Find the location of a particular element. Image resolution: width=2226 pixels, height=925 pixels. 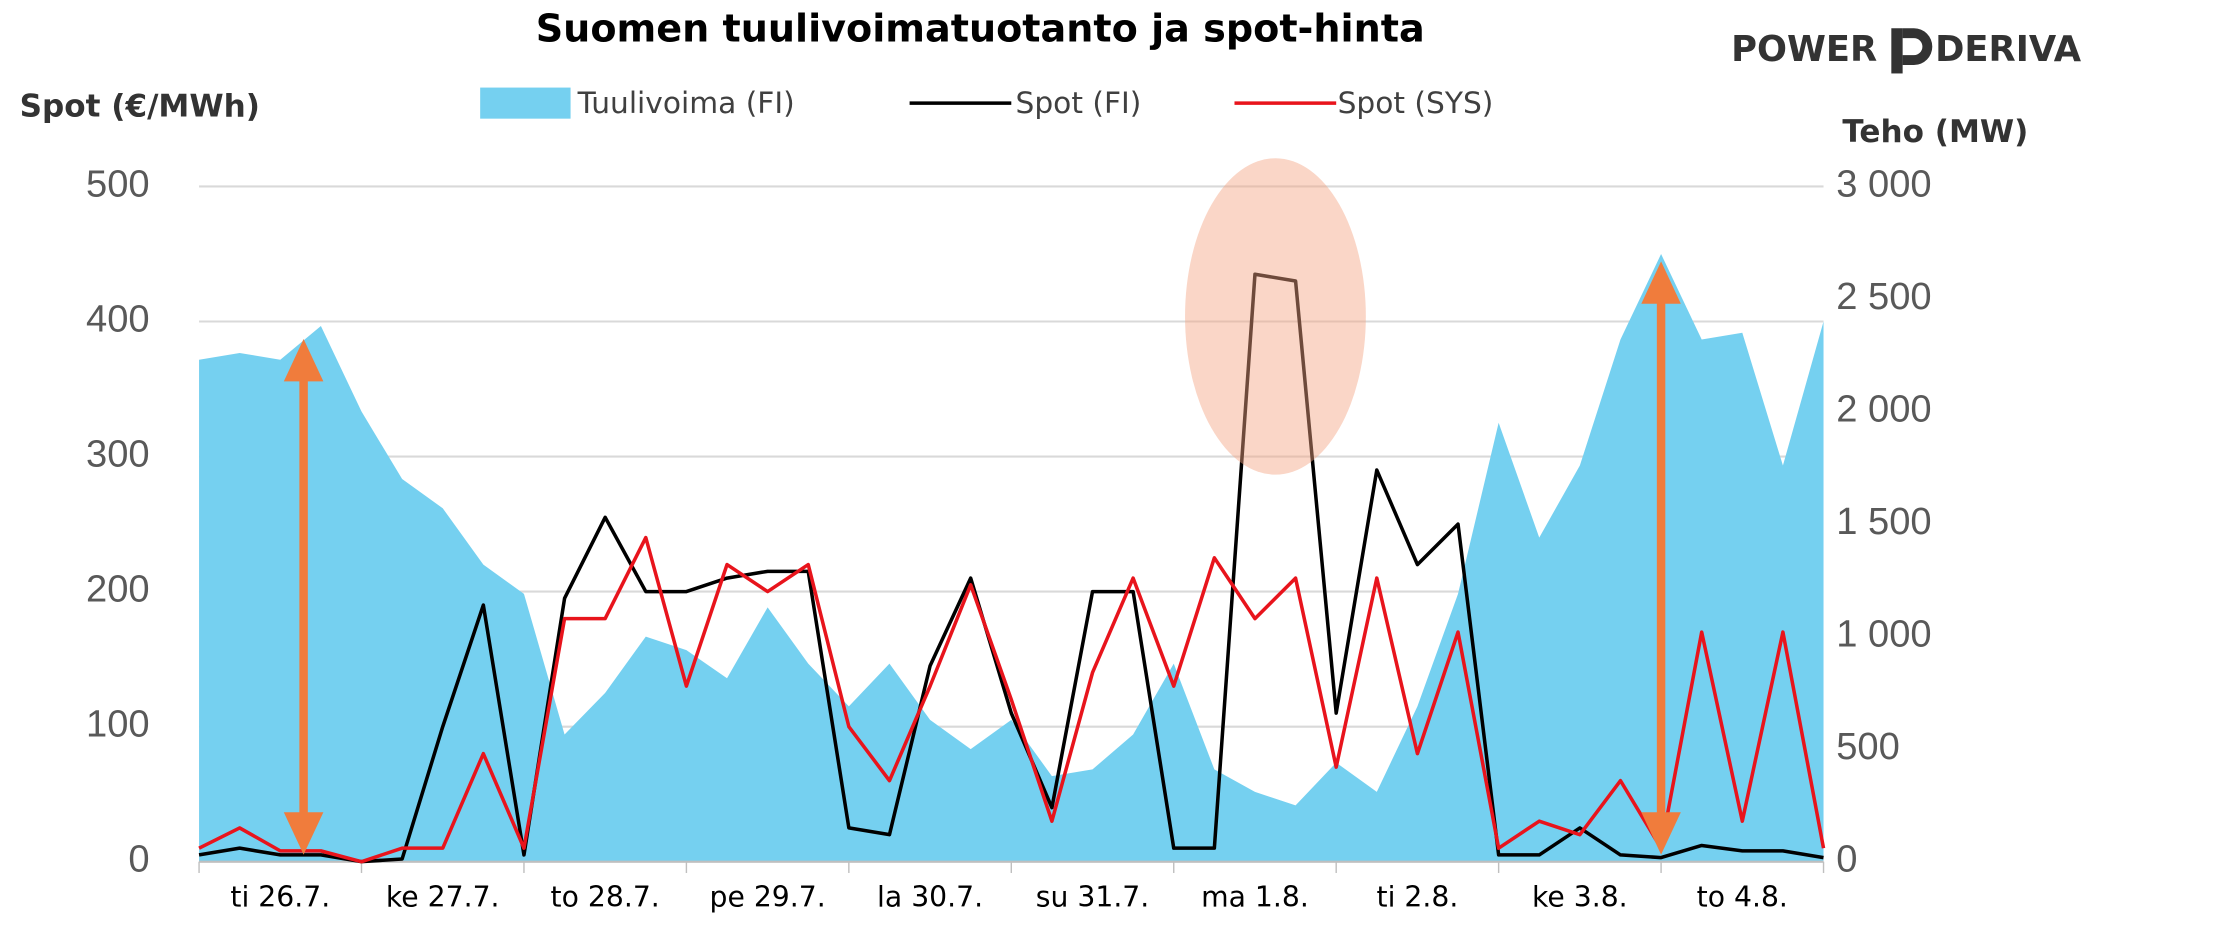

x-tick-label: la 30.7. is located at coordinates (930, 896).